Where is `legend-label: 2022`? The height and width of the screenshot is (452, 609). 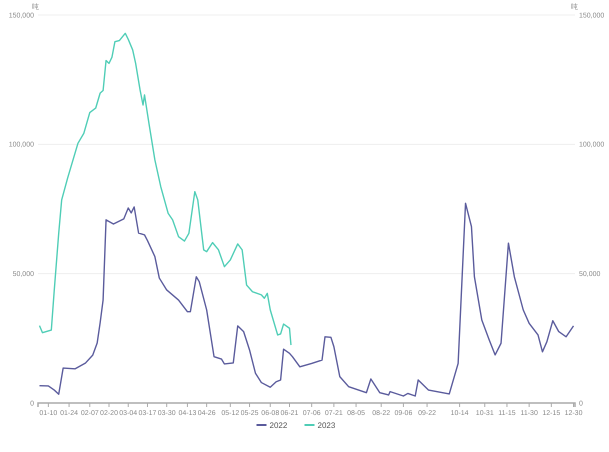
legend-label: 2022 is located at coordinates (279, 425).